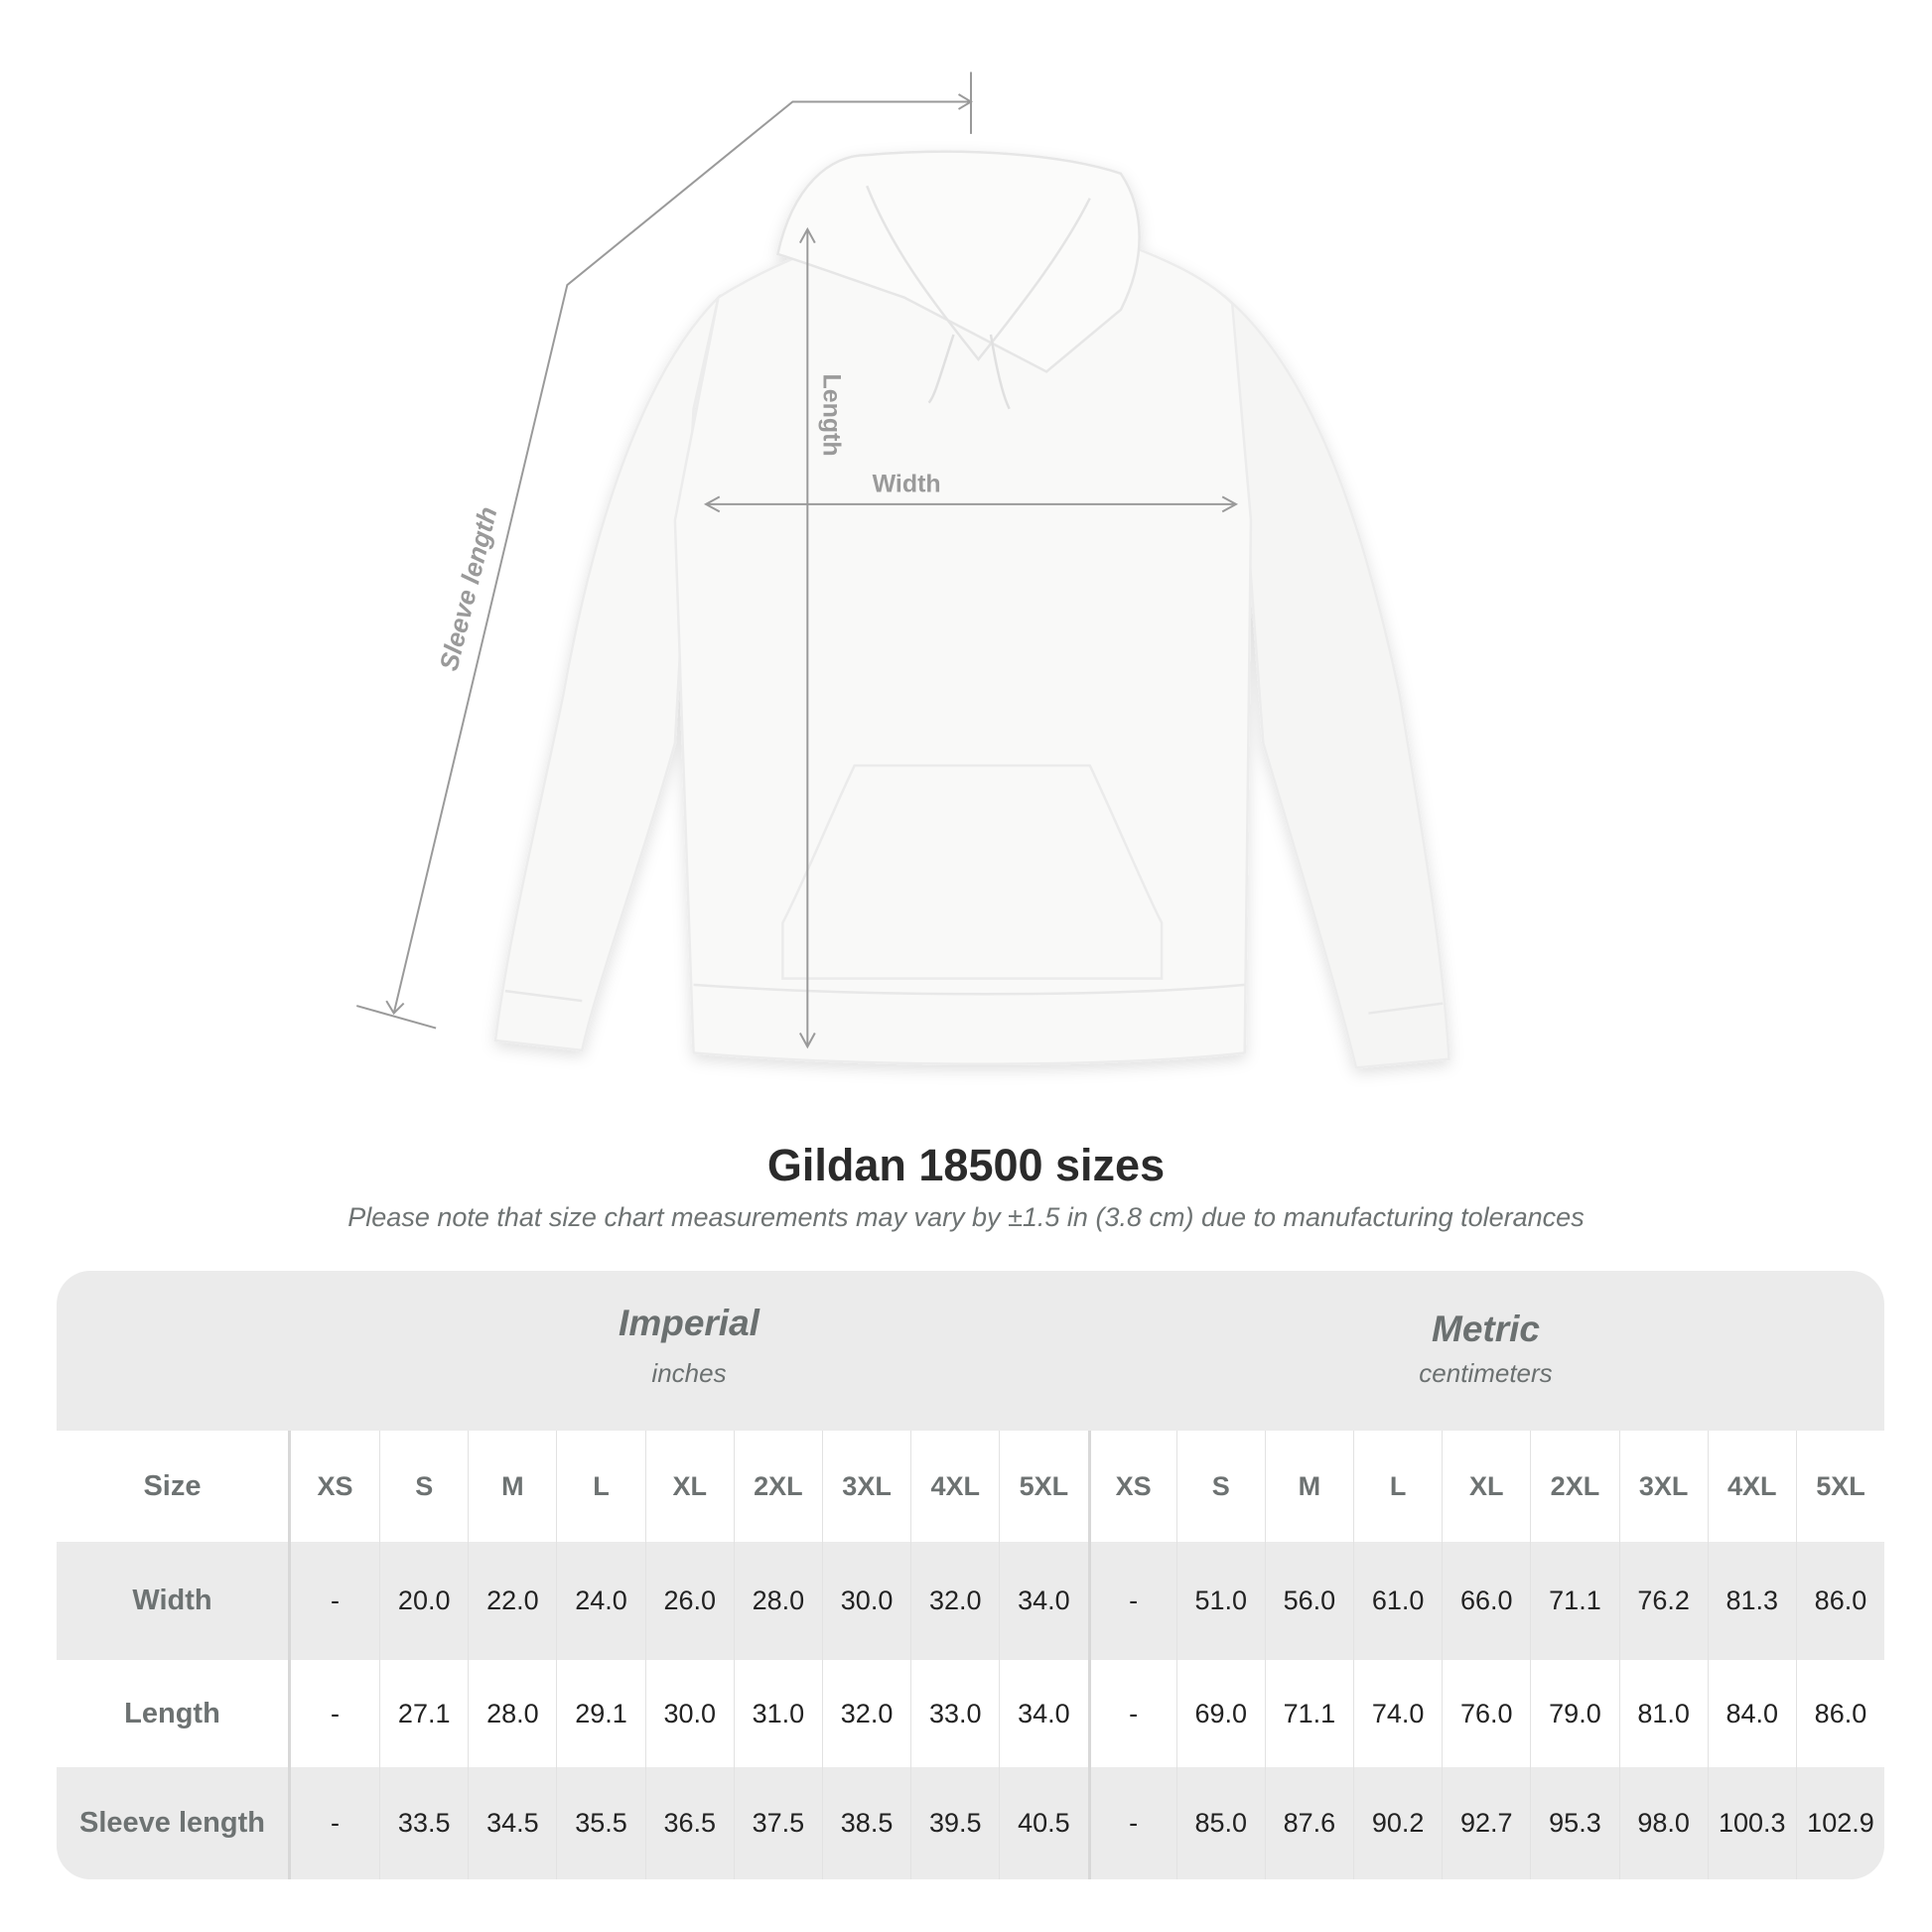 Image resolution: width=1932 pixels, height=1932 pixels. I want to click on sleeve-length-label: Sleeve length, so click(468, 588).